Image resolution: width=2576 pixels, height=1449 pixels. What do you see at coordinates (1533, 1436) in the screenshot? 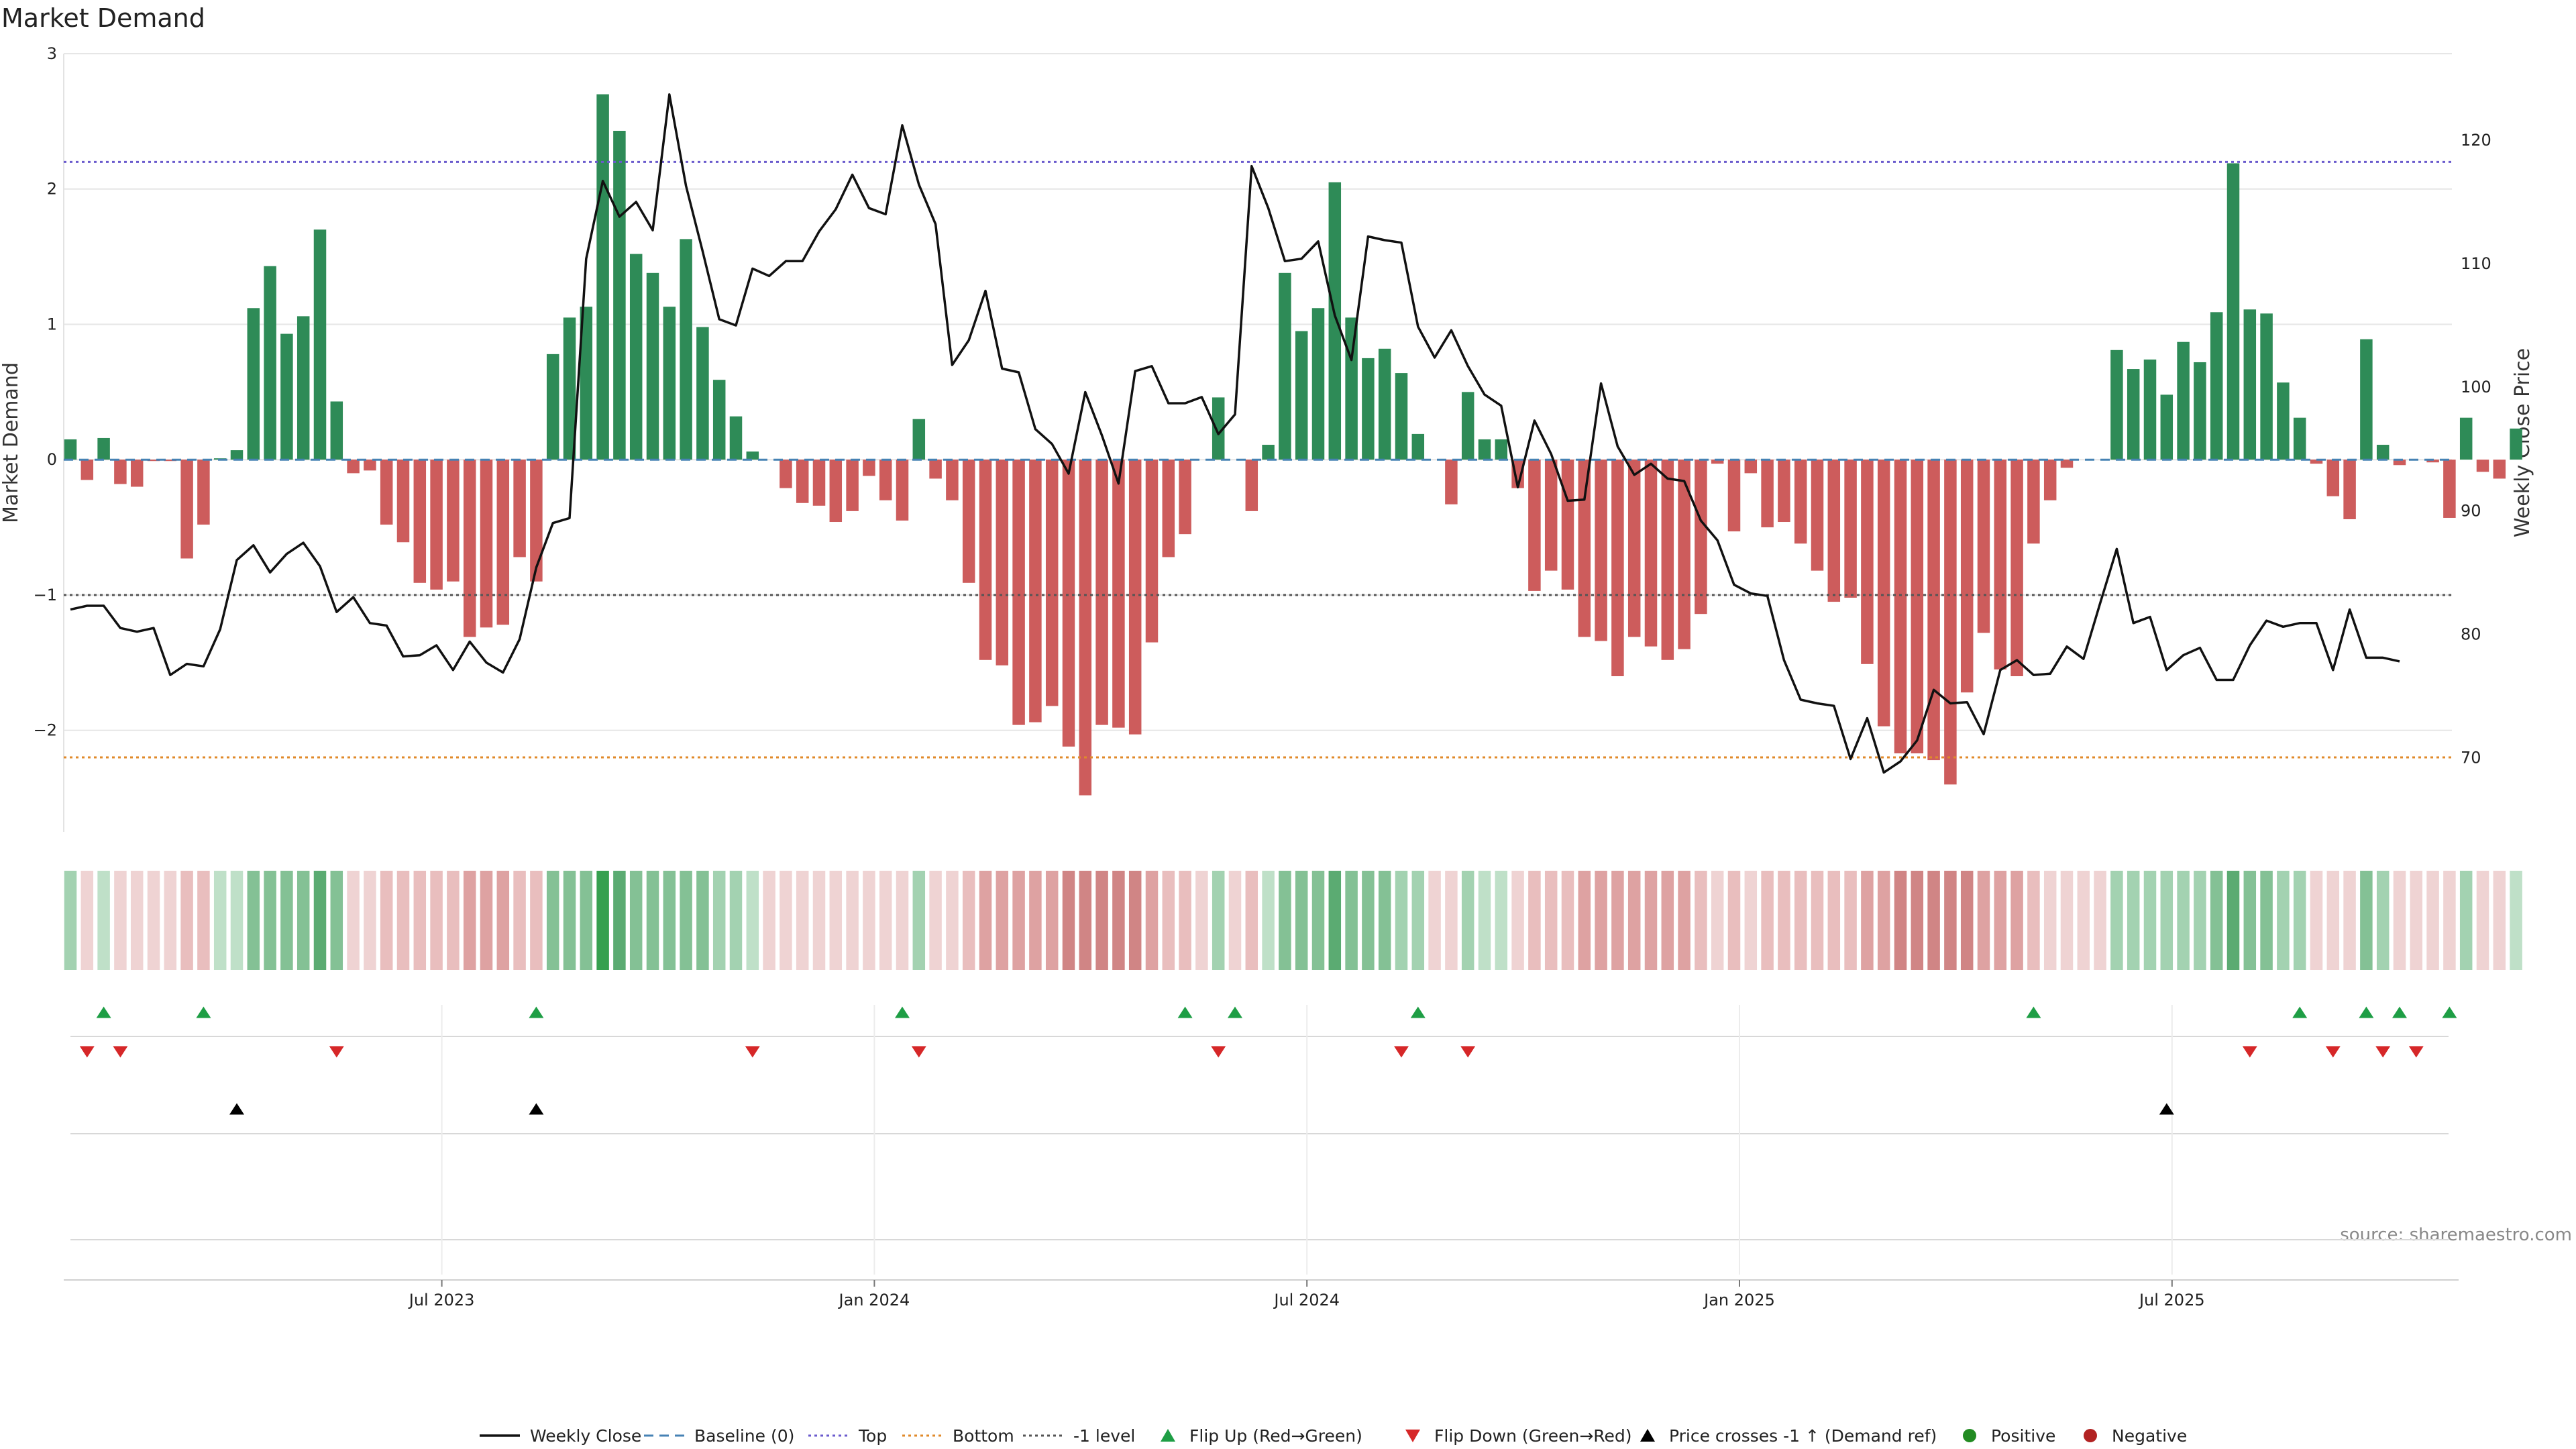
I see `legend-label: Flip Down (Green→Red)` at bounding box center [1533, 1436].